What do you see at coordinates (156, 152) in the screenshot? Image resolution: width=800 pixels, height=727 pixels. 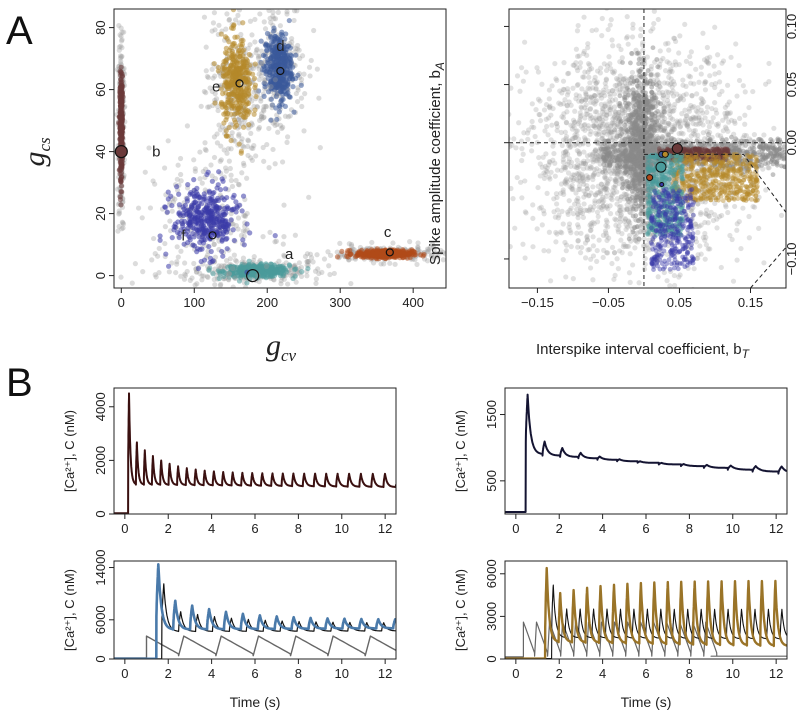 I see `cluster-label-b: b` at bounding box center [156, 152].